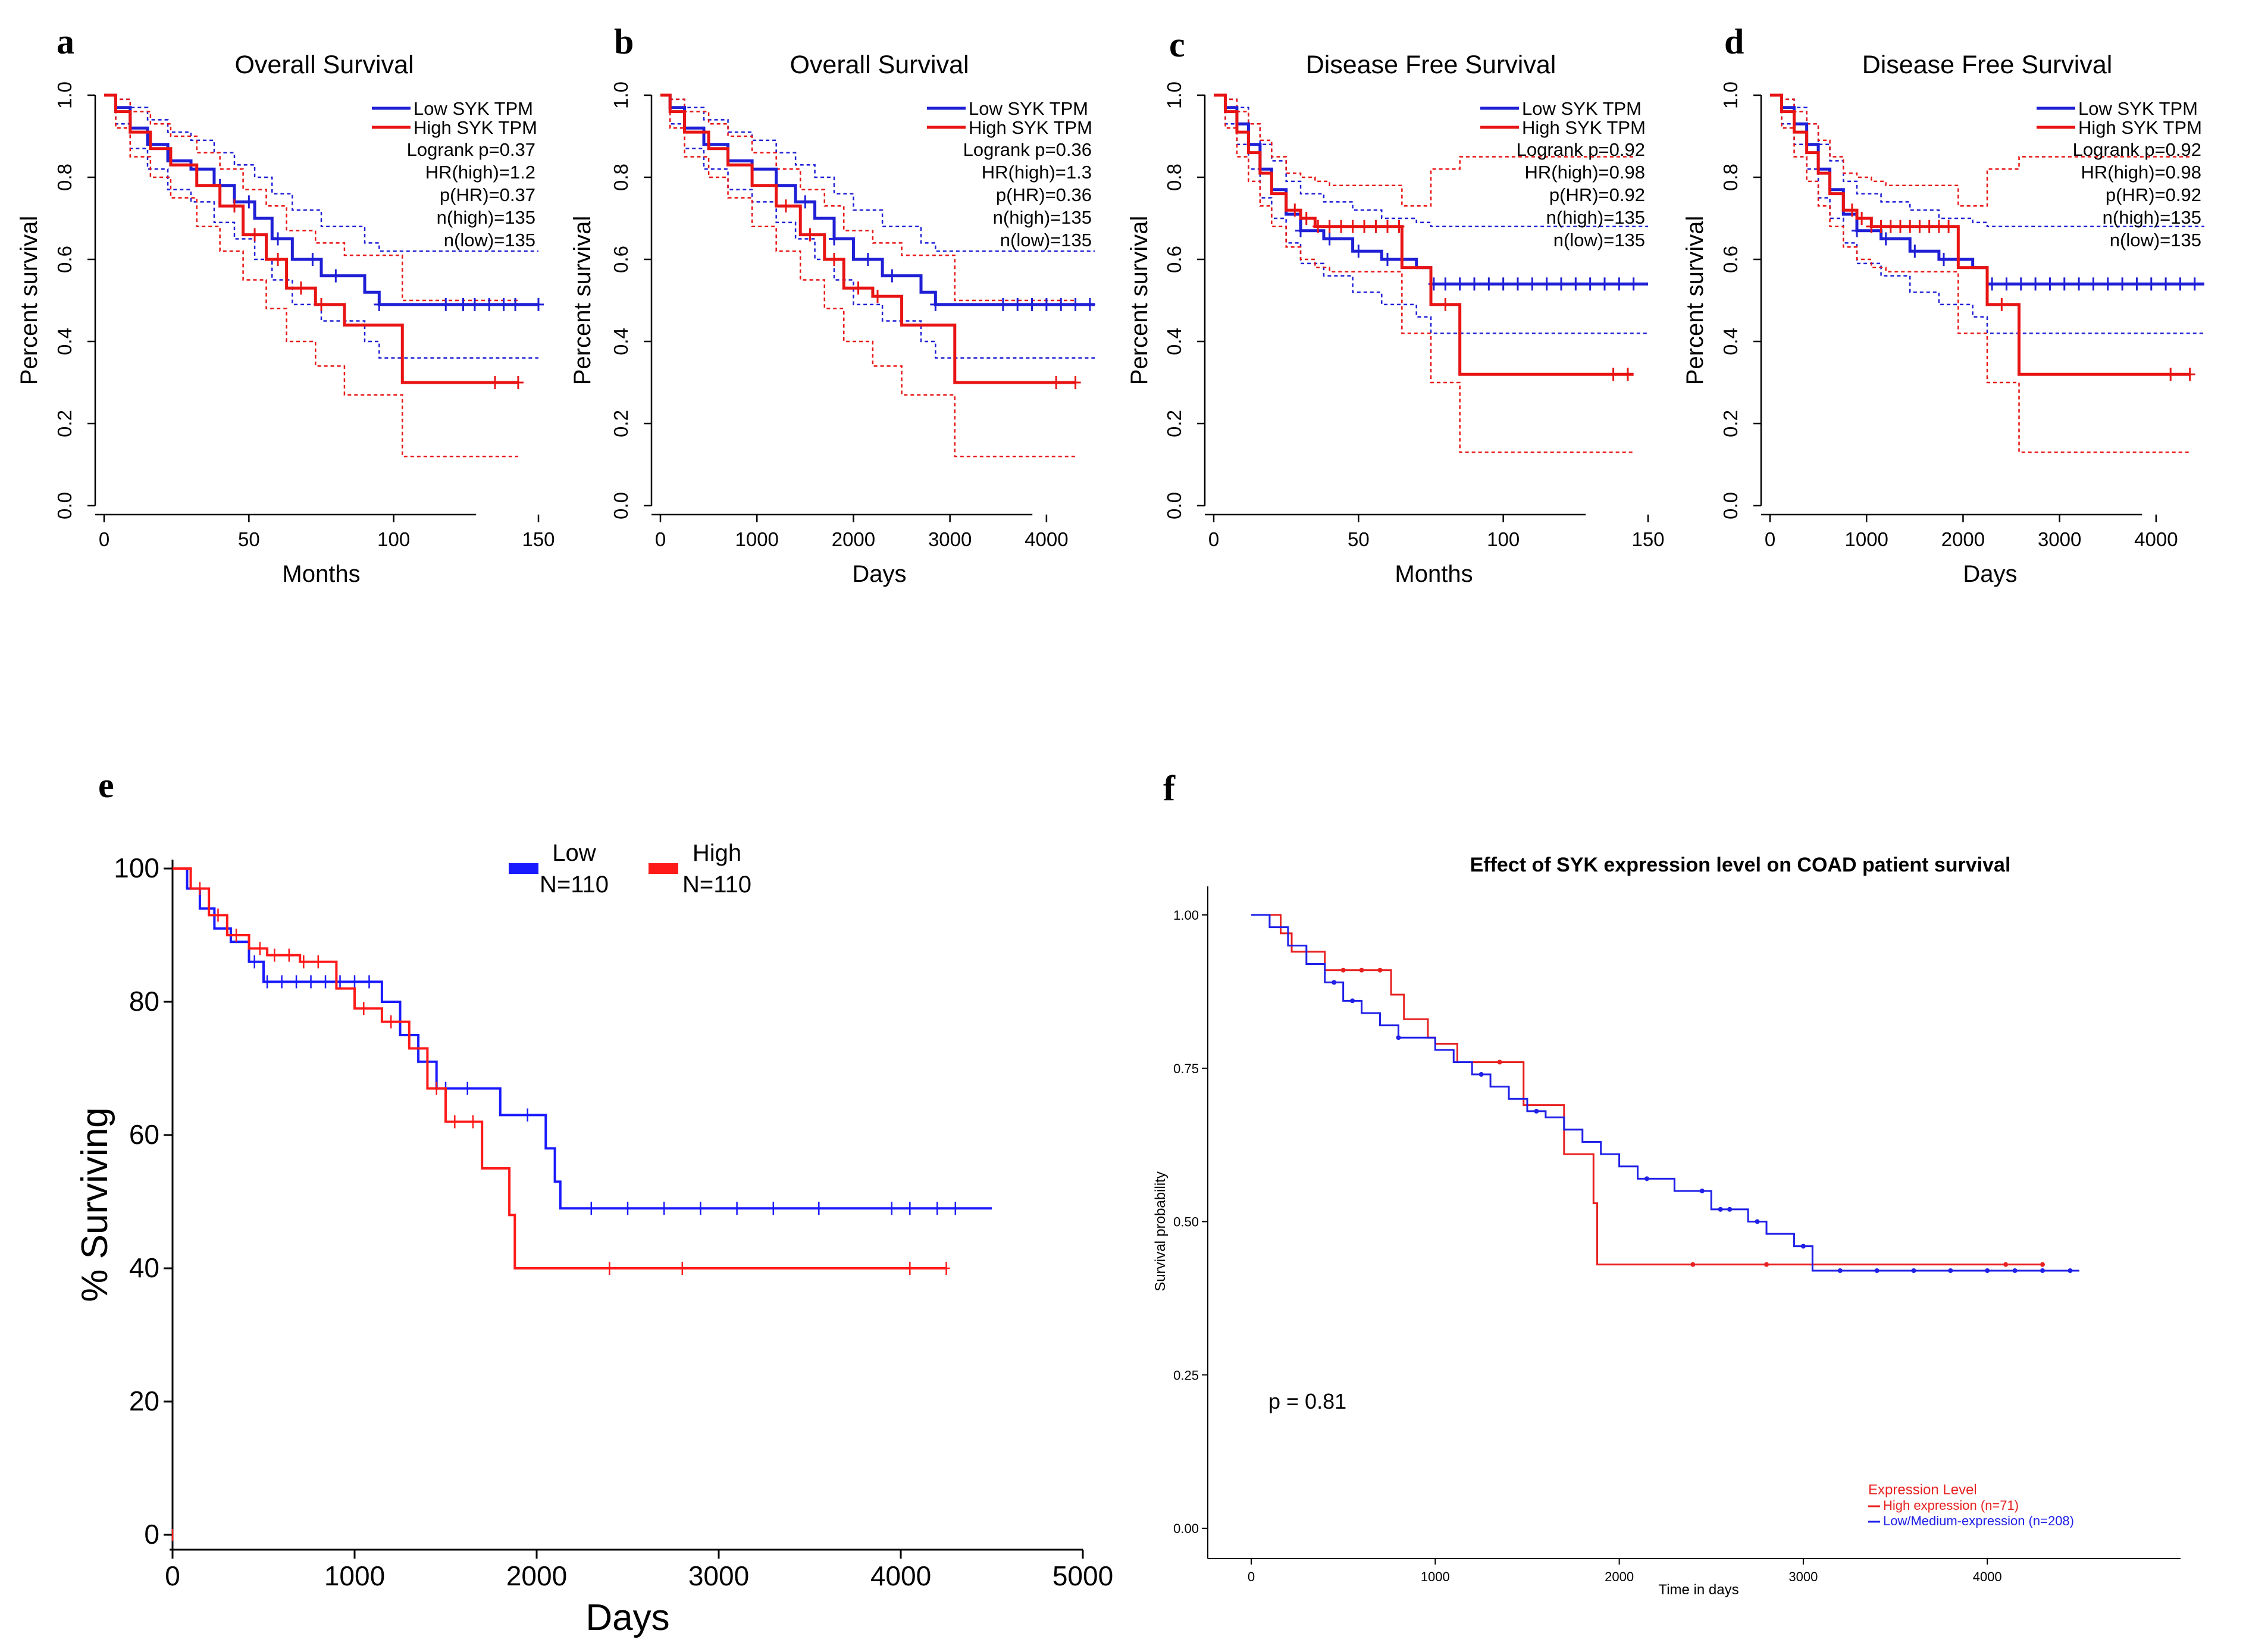  Describe the element at coordinates (1083, 1575) in the screenshot. I see `x-tick-label: 5000` at that location.